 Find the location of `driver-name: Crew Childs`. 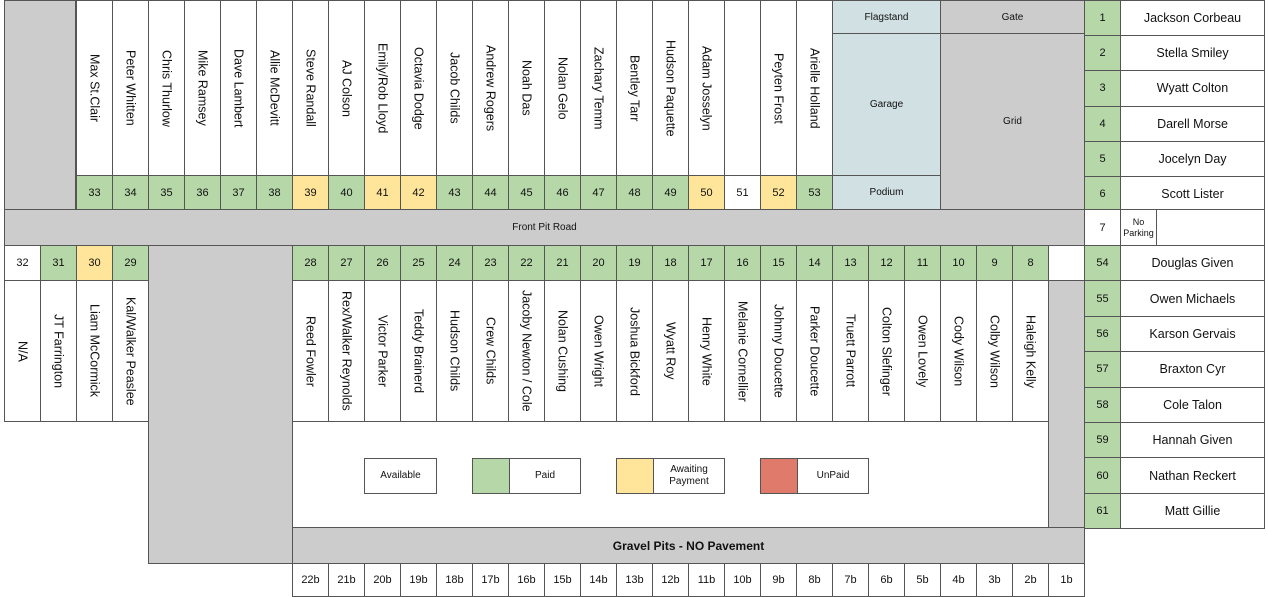

driver-name: Crew Childs is located at coordinates (490, 351).